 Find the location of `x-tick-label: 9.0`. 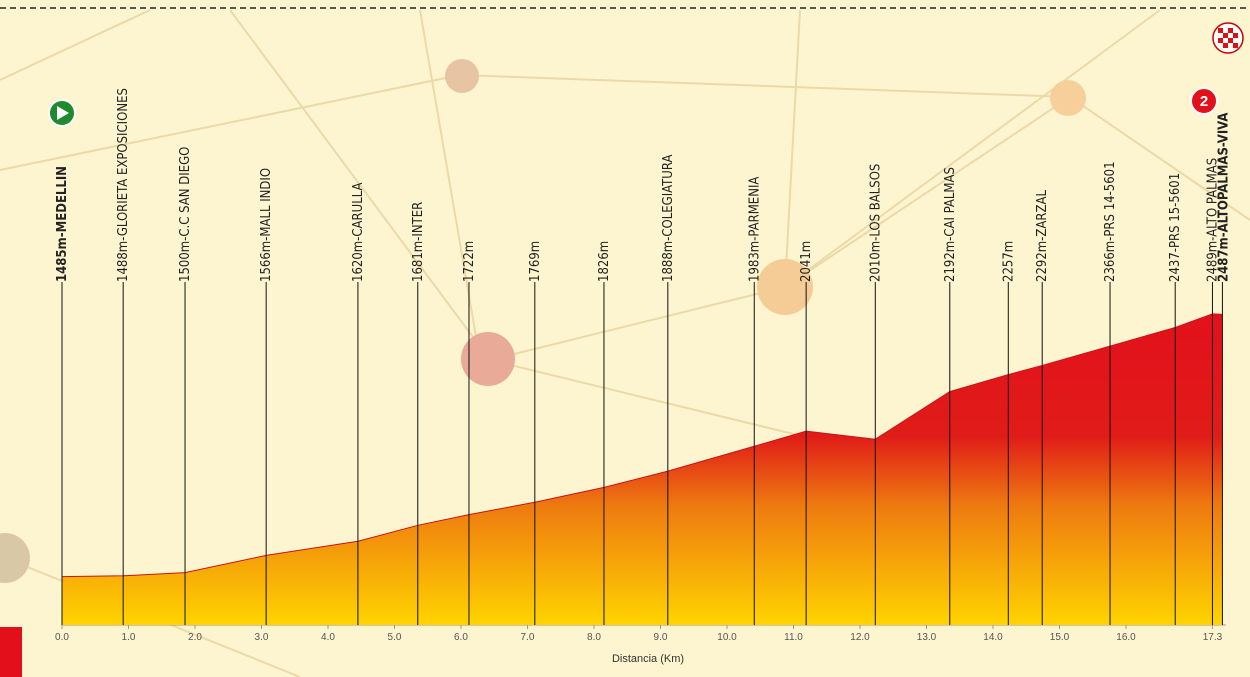

x-tick-label: 9.0 is located at coordinates (661, 637).